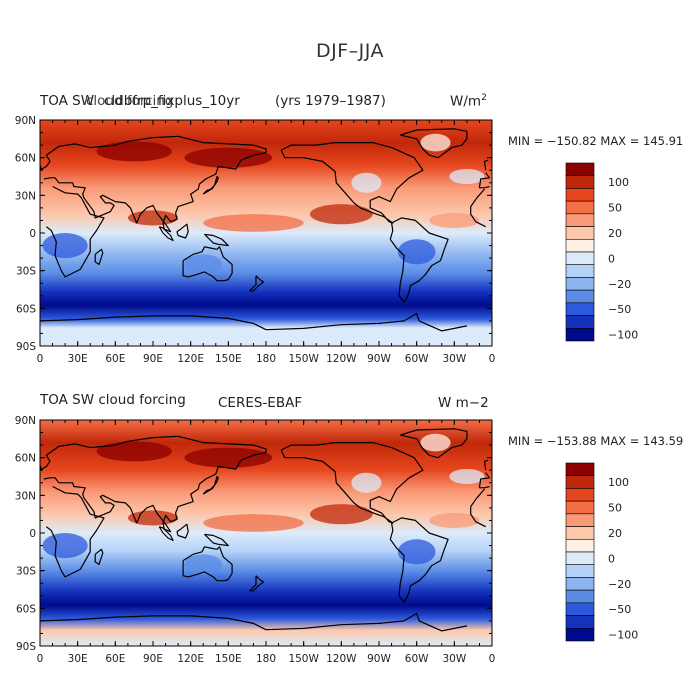 The width and height of the screenshot is (700, 700). Describe the element at coordinates (601, 402) in the screenshot. I see `colorbars: 100 50 20 0 −20 −50 −100 100 50 20 0 −20 −50 −100` at that location.